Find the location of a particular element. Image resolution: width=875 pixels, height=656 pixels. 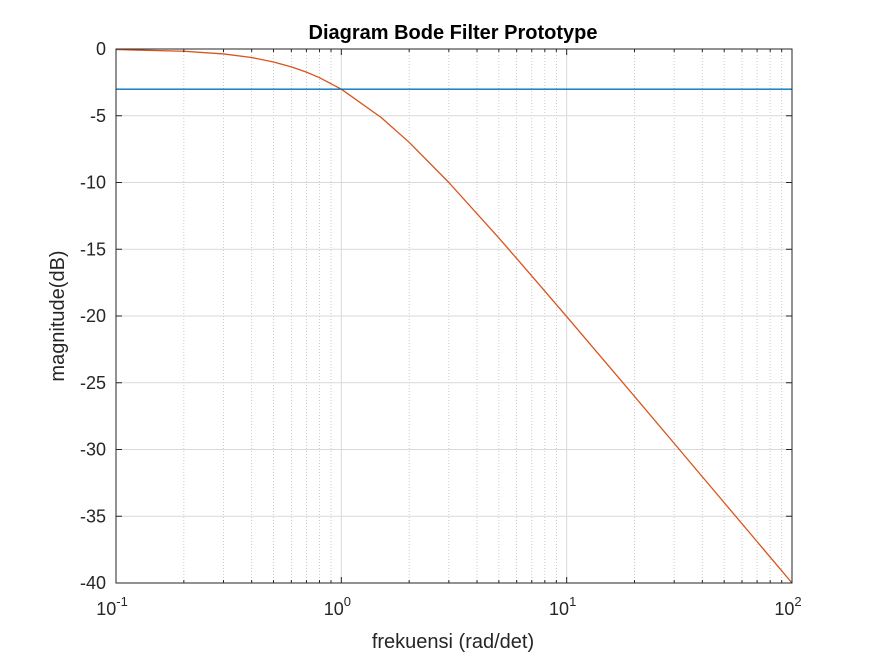

y-axis-label: magnitude(dB) is located at coordinates (58, 315).